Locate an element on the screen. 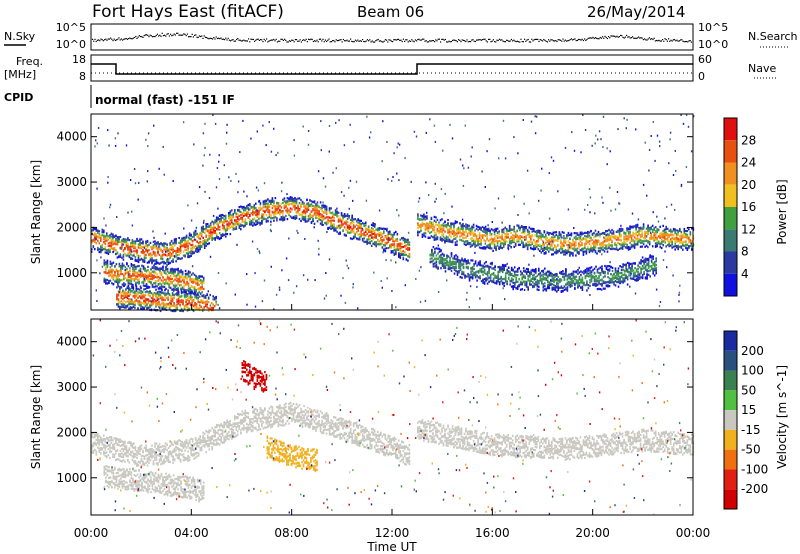  date-title: 26/May/2014 is located at coordinates (636, 12).